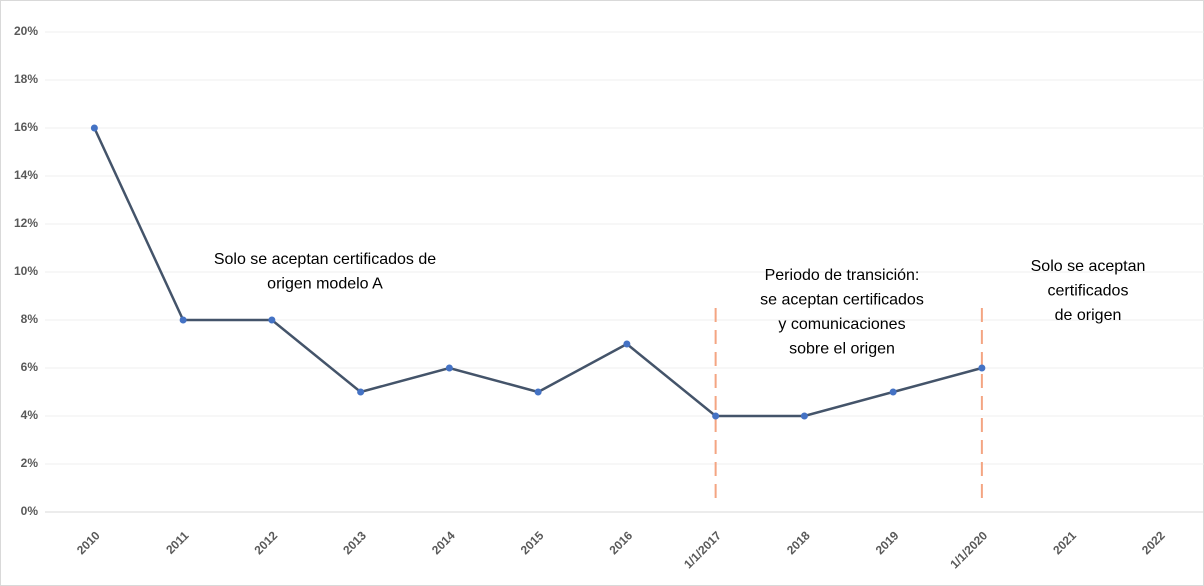  I want to click on annotation: Solo se aceptan, so click(1088, 266).